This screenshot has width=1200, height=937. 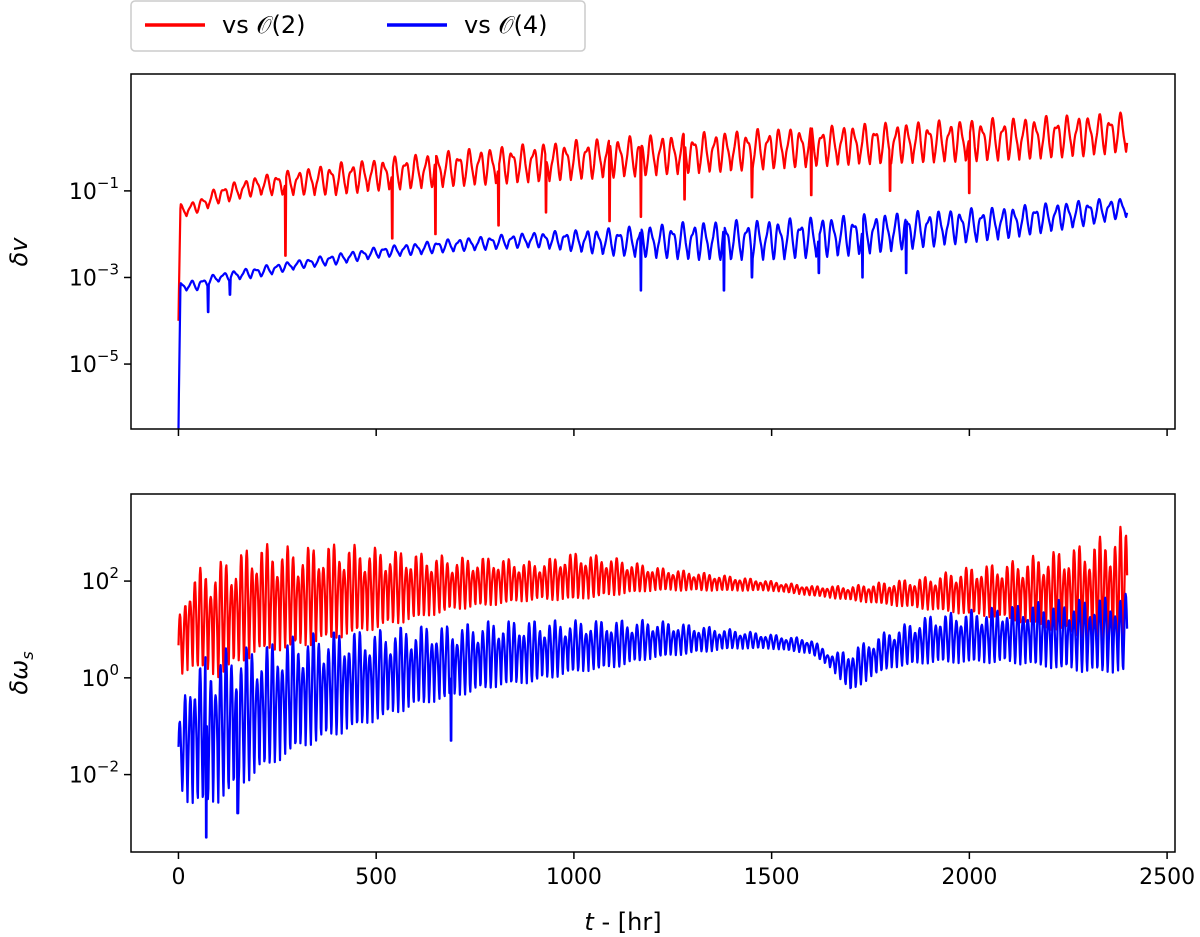 I want to click on bottom-x-tick-label: 2000, so click(x=969, y=877).